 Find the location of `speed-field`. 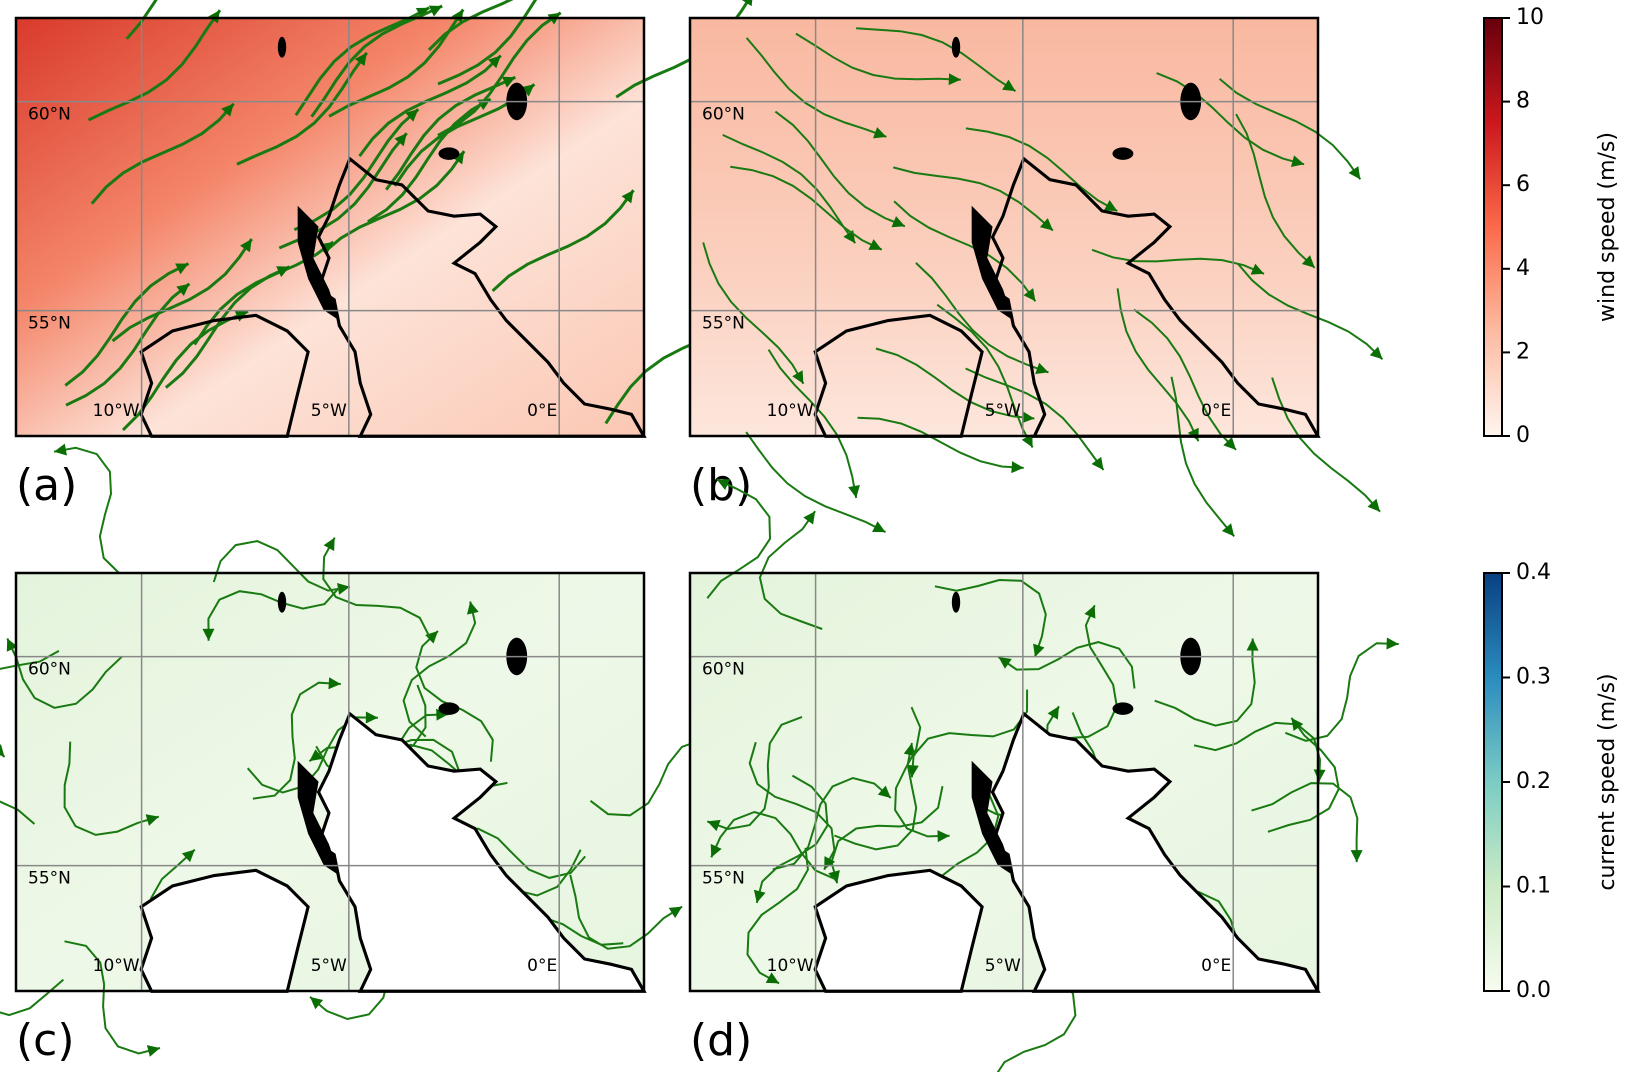

speed-field is located at coordinates (330, 227).